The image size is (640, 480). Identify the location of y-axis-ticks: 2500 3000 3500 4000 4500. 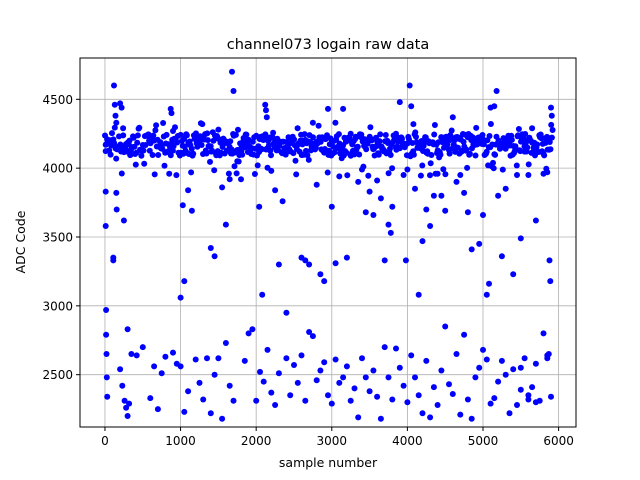
(61, 237).